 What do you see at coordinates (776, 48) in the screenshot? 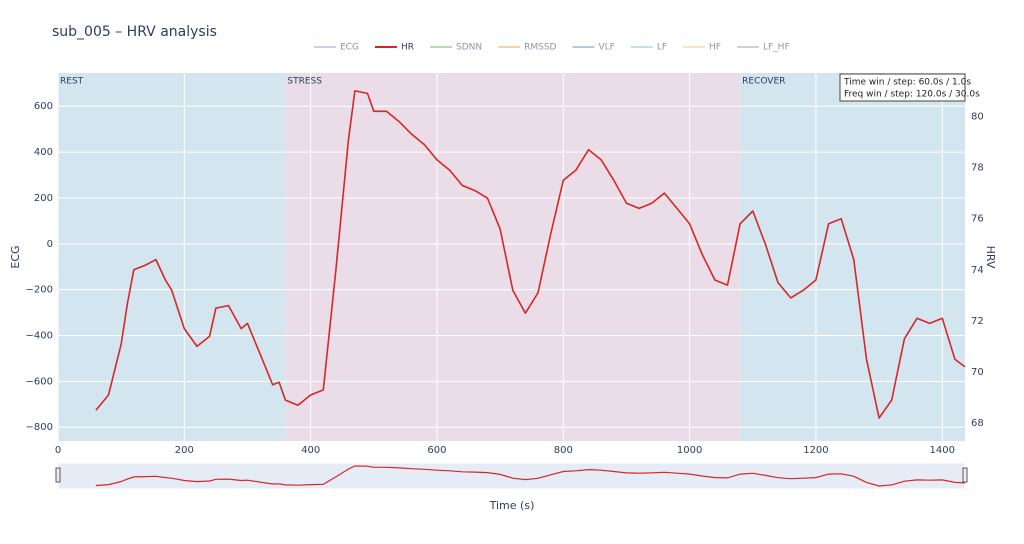
I see `legend-label: LF_HF` at bounding box center [776, 48].